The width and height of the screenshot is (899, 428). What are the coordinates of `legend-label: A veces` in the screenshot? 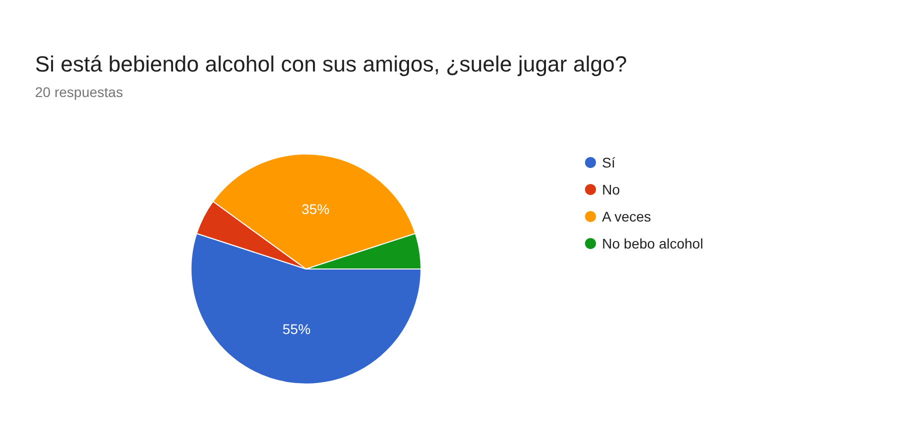 It's located at (627, 216).